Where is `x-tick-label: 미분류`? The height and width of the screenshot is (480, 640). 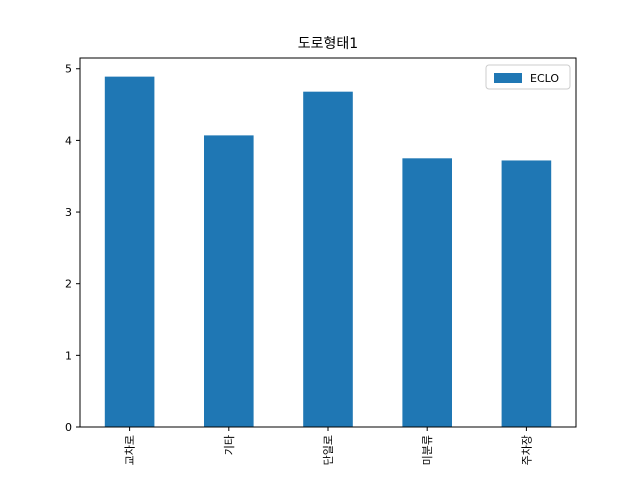
x-tick-label: 미분류 is located at coordinates (427, 450).